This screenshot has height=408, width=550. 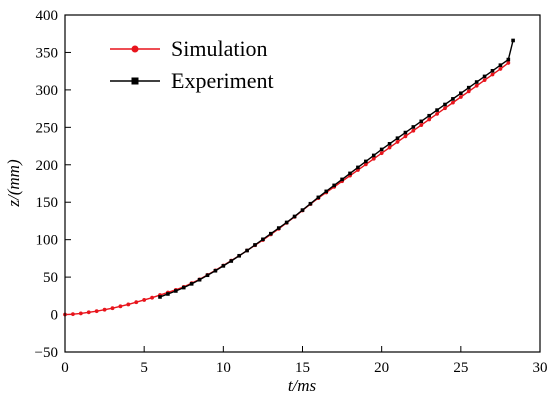 What do you see at coordinates (50, 278) in the screenshot?
I see `y-tick-label: 50` at bounding box center [50, 278].